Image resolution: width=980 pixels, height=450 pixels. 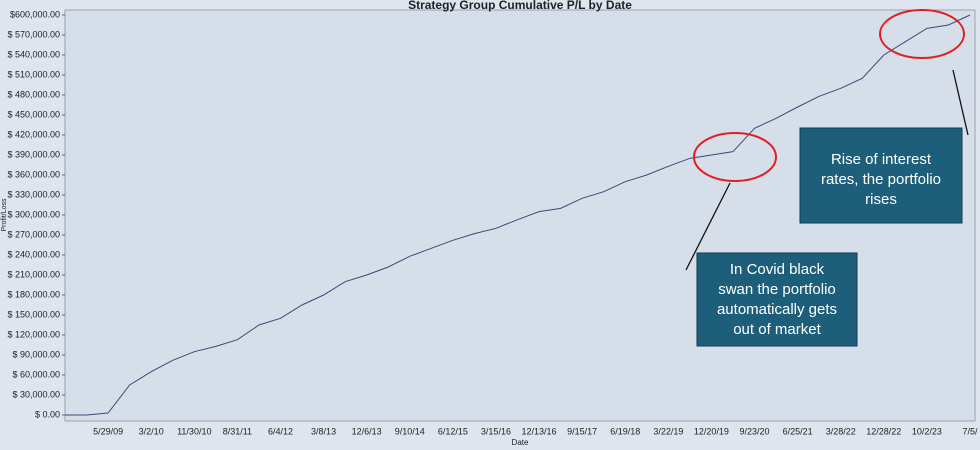 What do you see at coordinates (367, 431) in the screenshot?
I see `x-tick-label: 12/6/13` at bounding box center [367, 431].